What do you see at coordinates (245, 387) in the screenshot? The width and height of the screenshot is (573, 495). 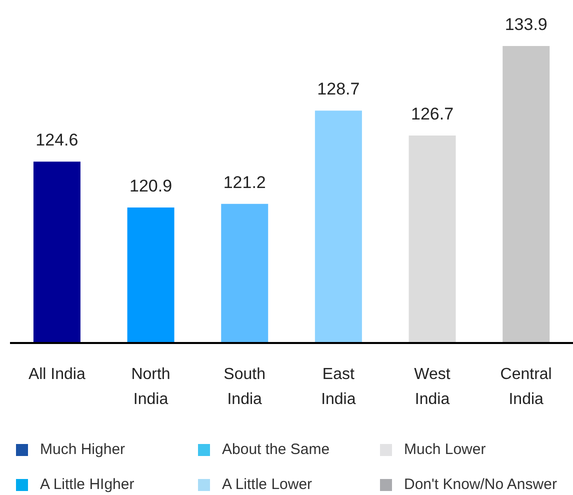 I see `x-tick-label: South India` at bounding box center [245, 387].